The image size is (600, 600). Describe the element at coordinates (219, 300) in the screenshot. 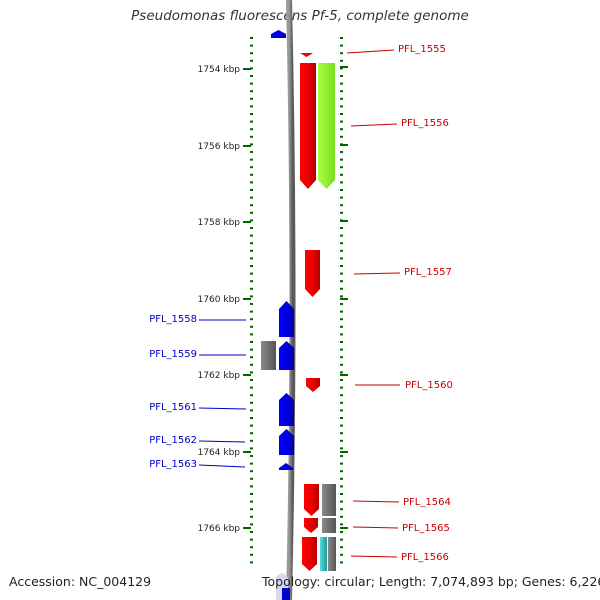

I see `kbp-tick-label: 1760 kbp` at that location.